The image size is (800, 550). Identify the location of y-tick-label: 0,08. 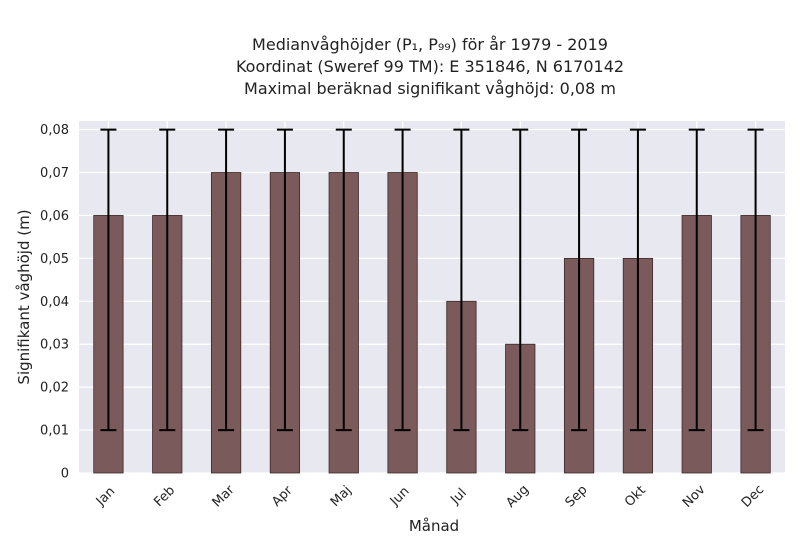
(54, 130).